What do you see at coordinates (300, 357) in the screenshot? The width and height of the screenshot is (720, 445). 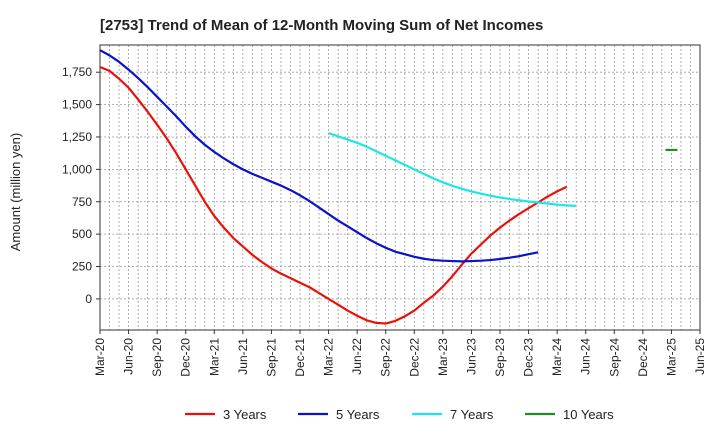 I see `x-tick-label: Dec-21` at bounding box center [300, 357].